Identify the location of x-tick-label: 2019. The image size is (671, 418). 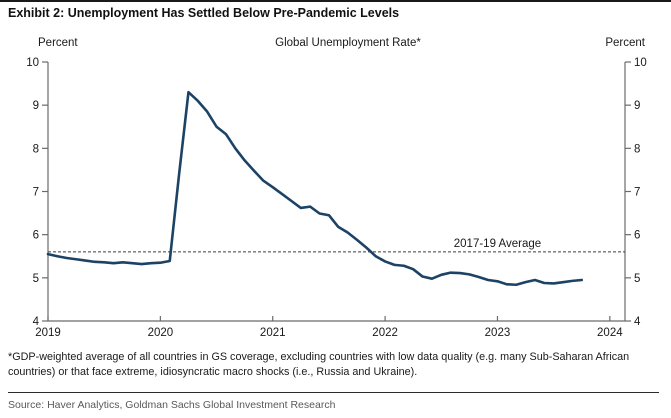
(48, 333).